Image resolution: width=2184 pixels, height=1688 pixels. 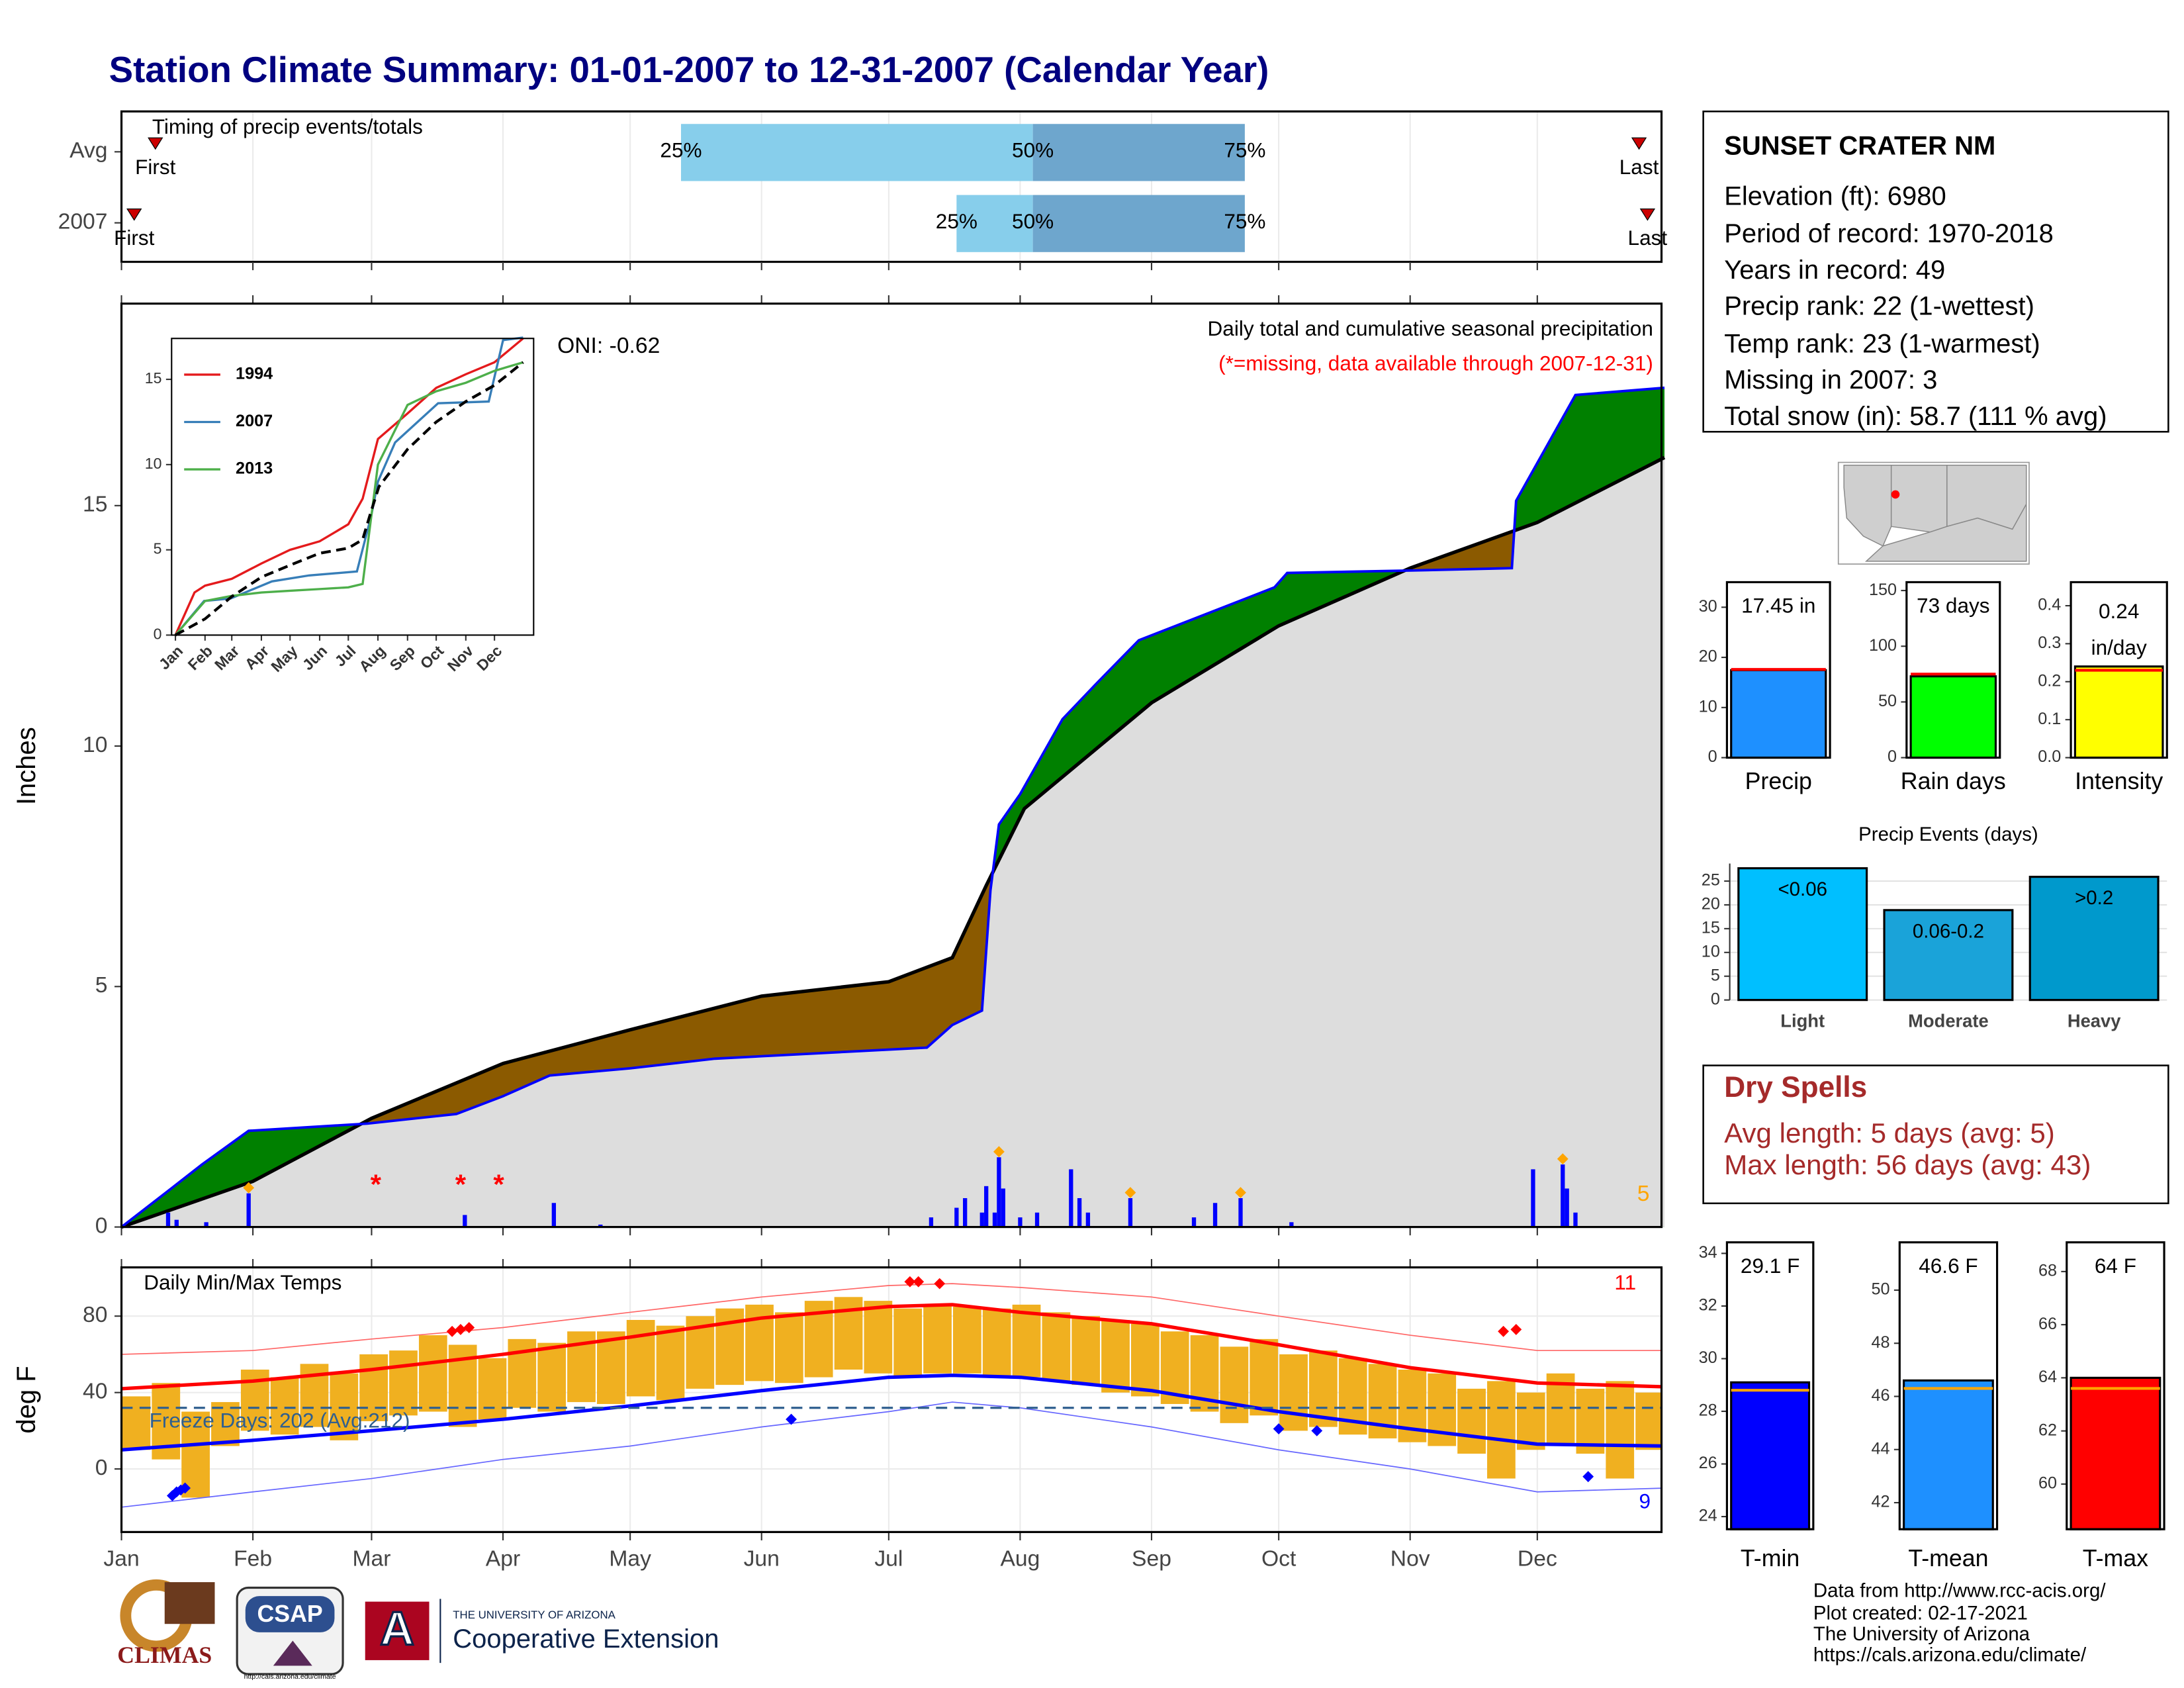 I want to click on value-label: in/day, so click(x=2119, y=647).